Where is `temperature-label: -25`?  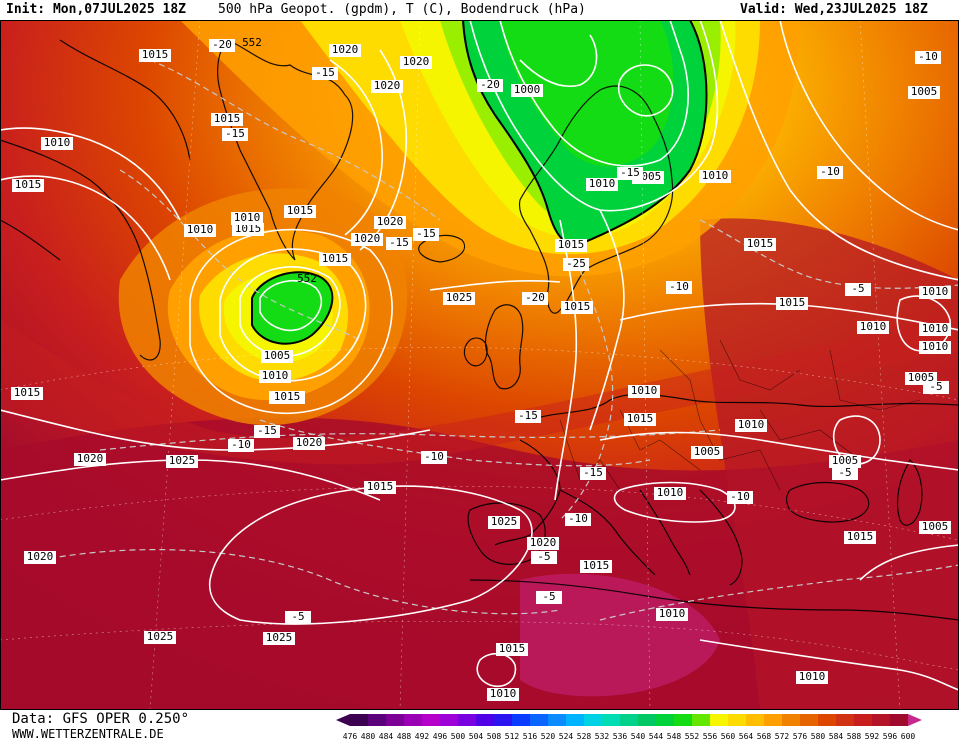 temperature-label: -25 is located at coordinates (576, 263).